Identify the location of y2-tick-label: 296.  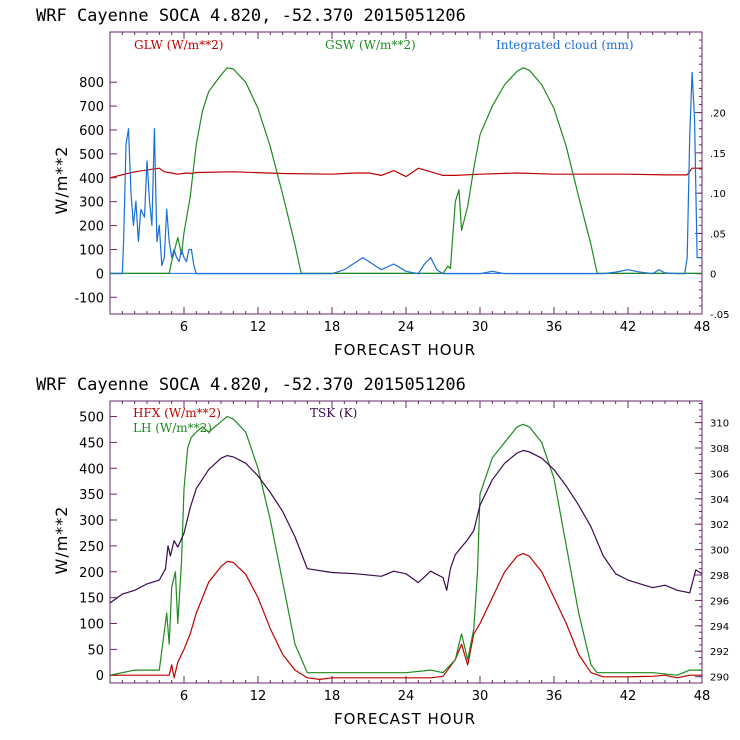
(719, 601).